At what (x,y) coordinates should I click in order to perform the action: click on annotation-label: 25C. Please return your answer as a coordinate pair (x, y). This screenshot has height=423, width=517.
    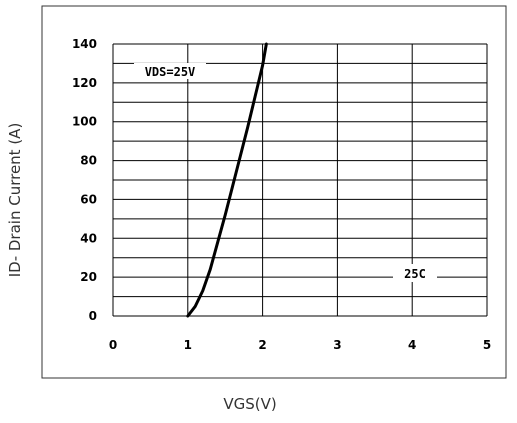
    Looking at the image, I should click on (415, 274).